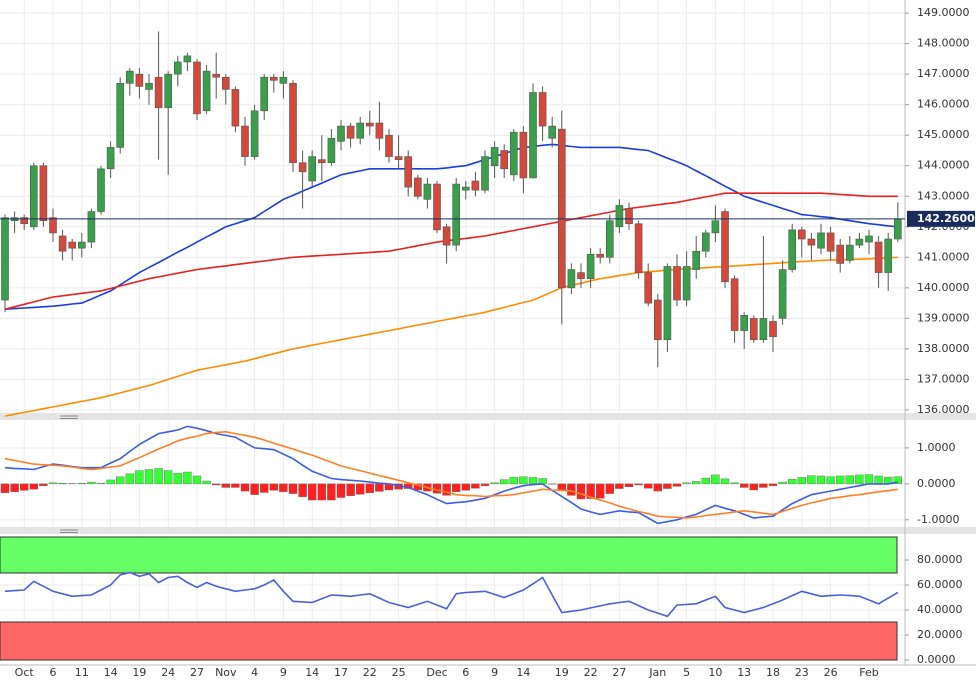 The height and width of the screenshot is (694, 976). I want to click on y-tick-label: 60.0000, so click(940, 584).